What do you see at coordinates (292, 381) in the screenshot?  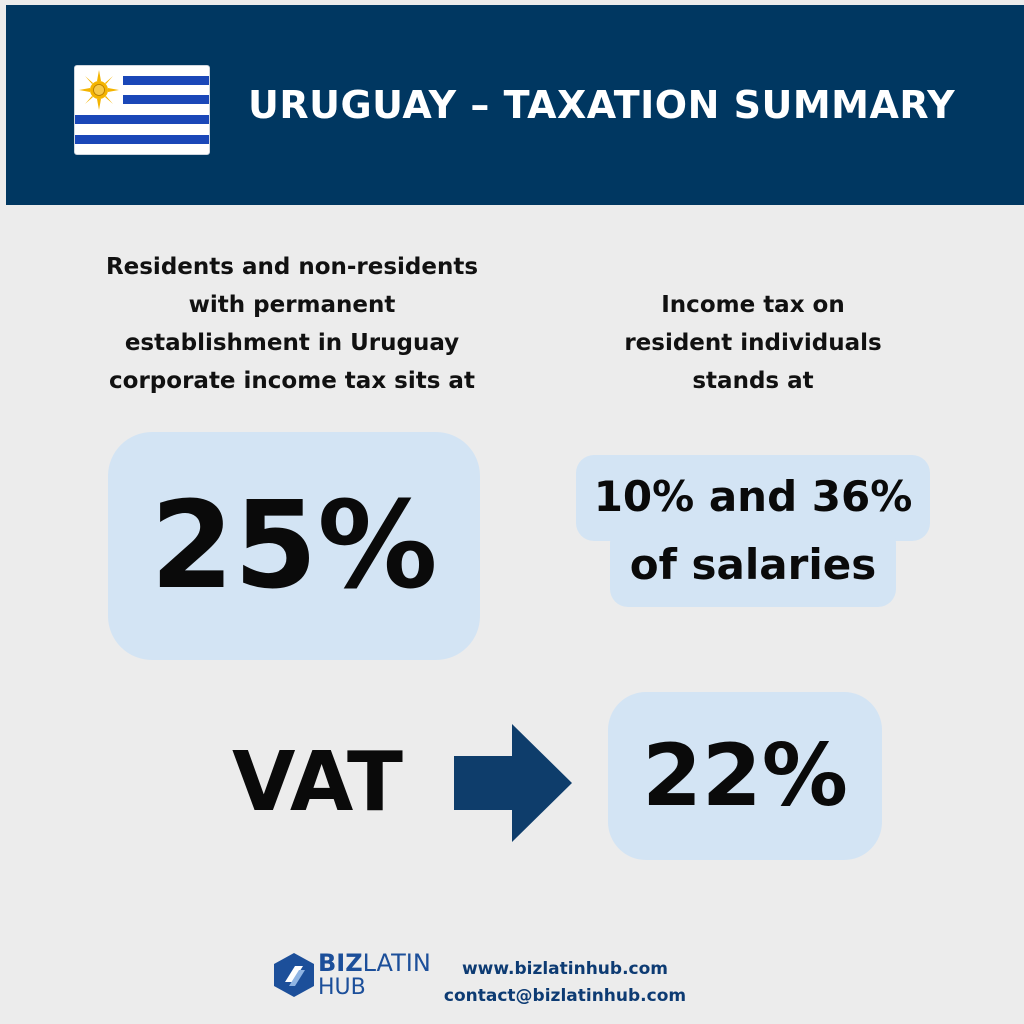 I see `corporate-description-line: corporate income tax sits at` at bounding box center [292, 381].